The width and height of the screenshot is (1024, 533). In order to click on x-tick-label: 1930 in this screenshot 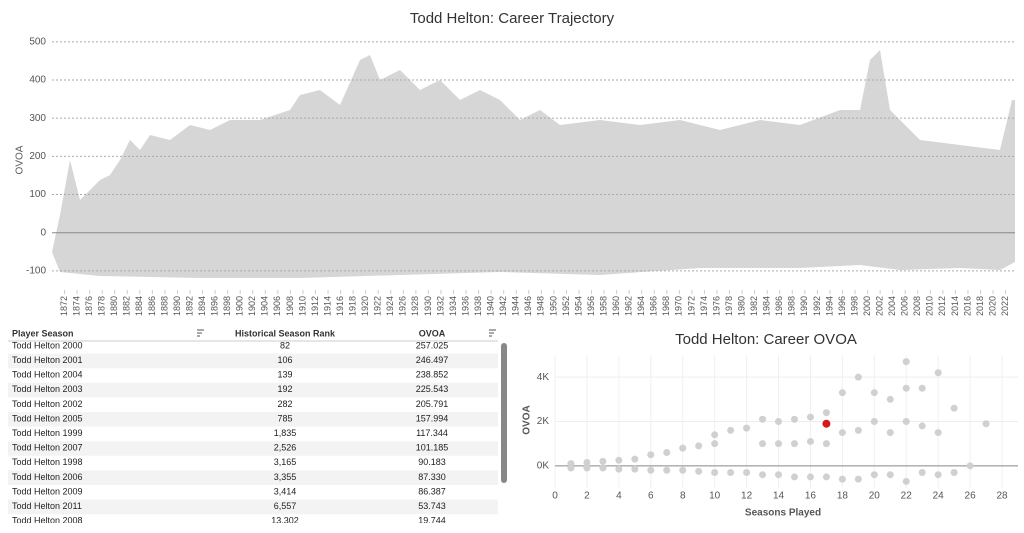, I will do `click(428, 306)`.